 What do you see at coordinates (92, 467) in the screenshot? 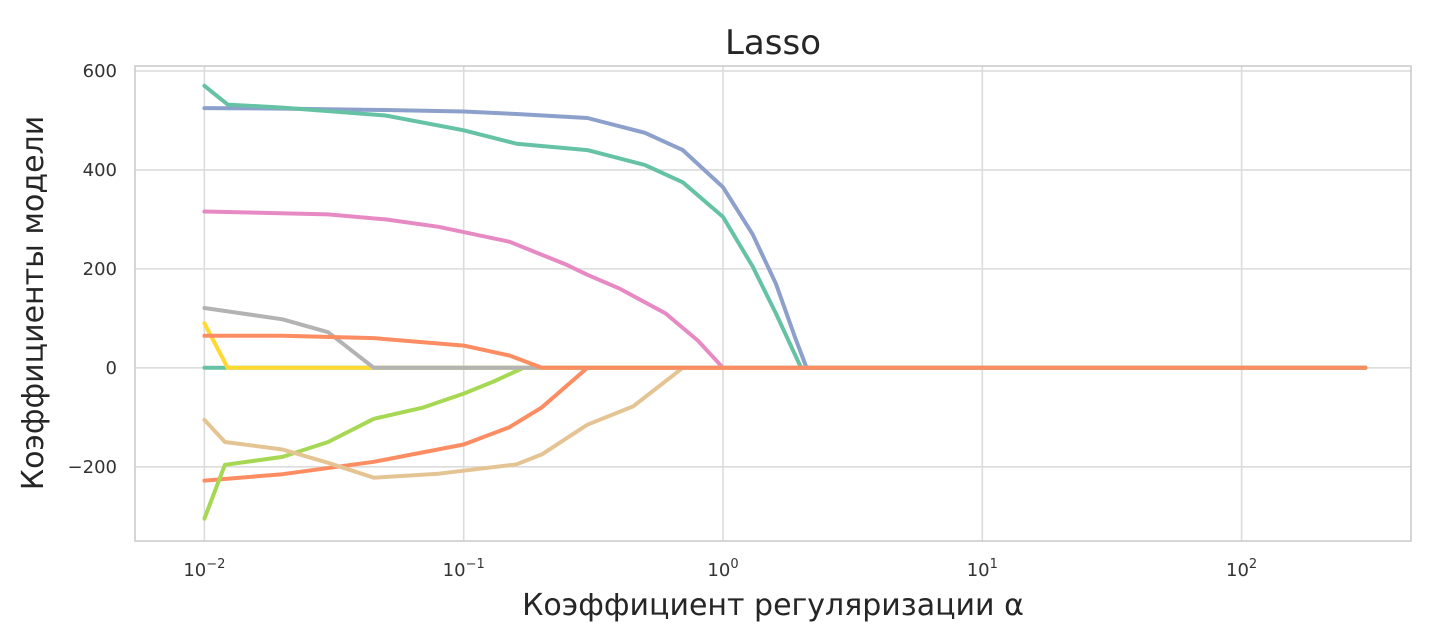
I see `y-tick-label: −200` at bounding box center [92, 467].